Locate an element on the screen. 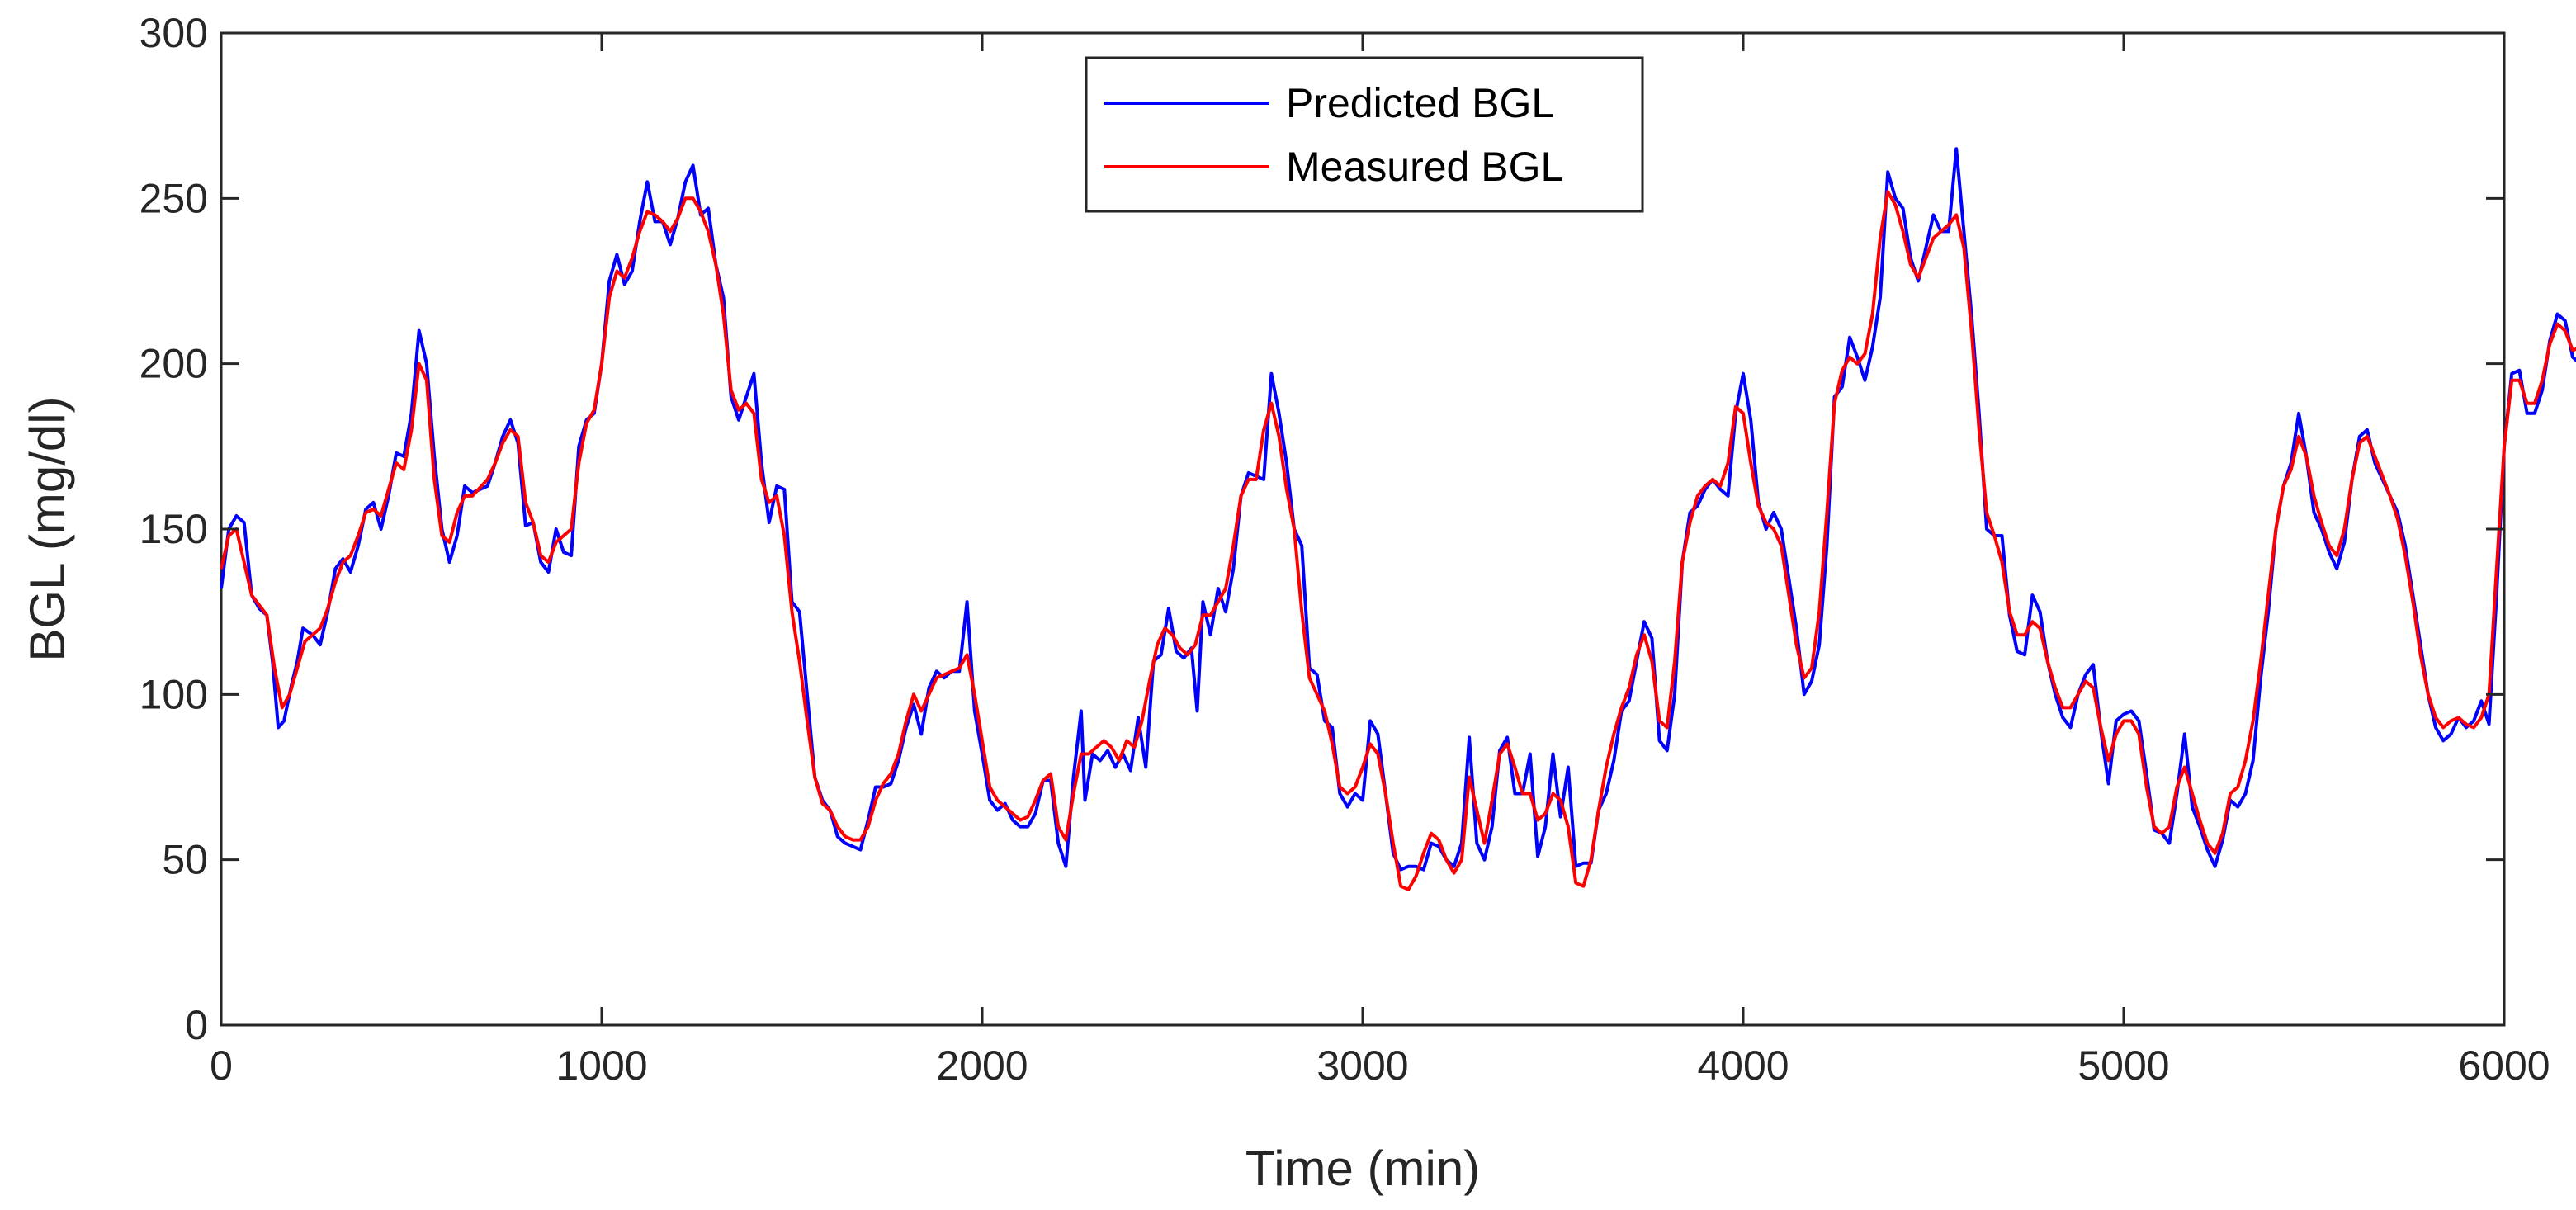  legend-box is located at coordinates (1364, 134).